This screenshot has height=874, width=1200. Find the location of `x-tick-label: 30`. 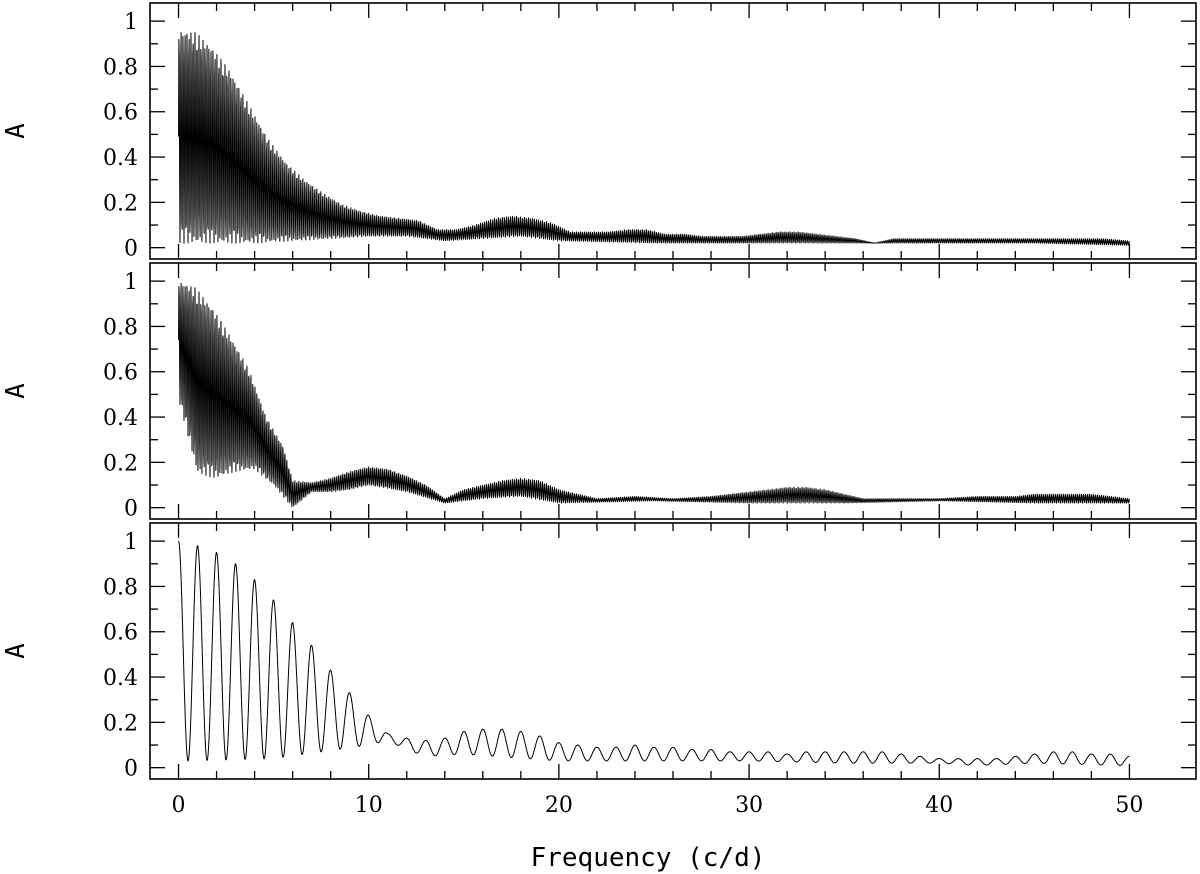

x-tick-label: 30 is located at coordinates (749, 805).